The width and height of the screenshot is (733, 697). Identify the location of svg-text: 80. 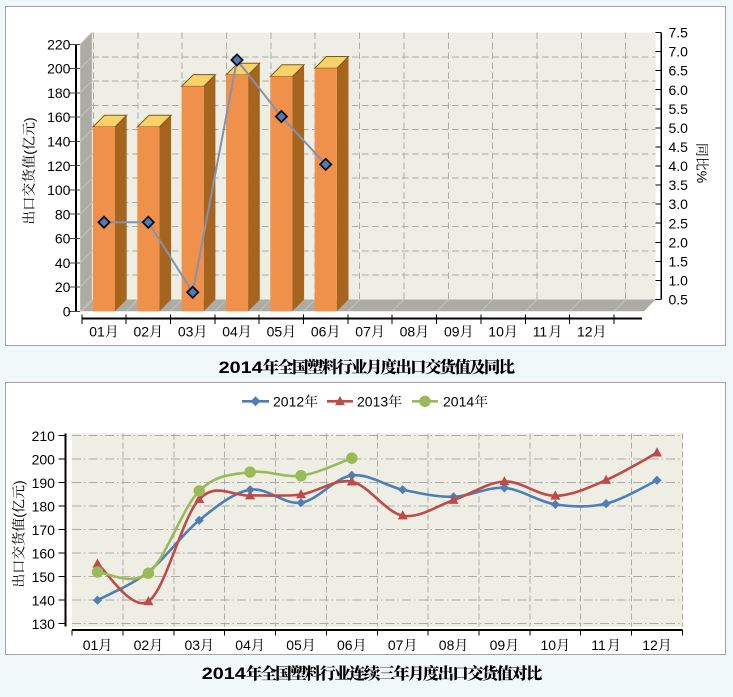
(63, 214).